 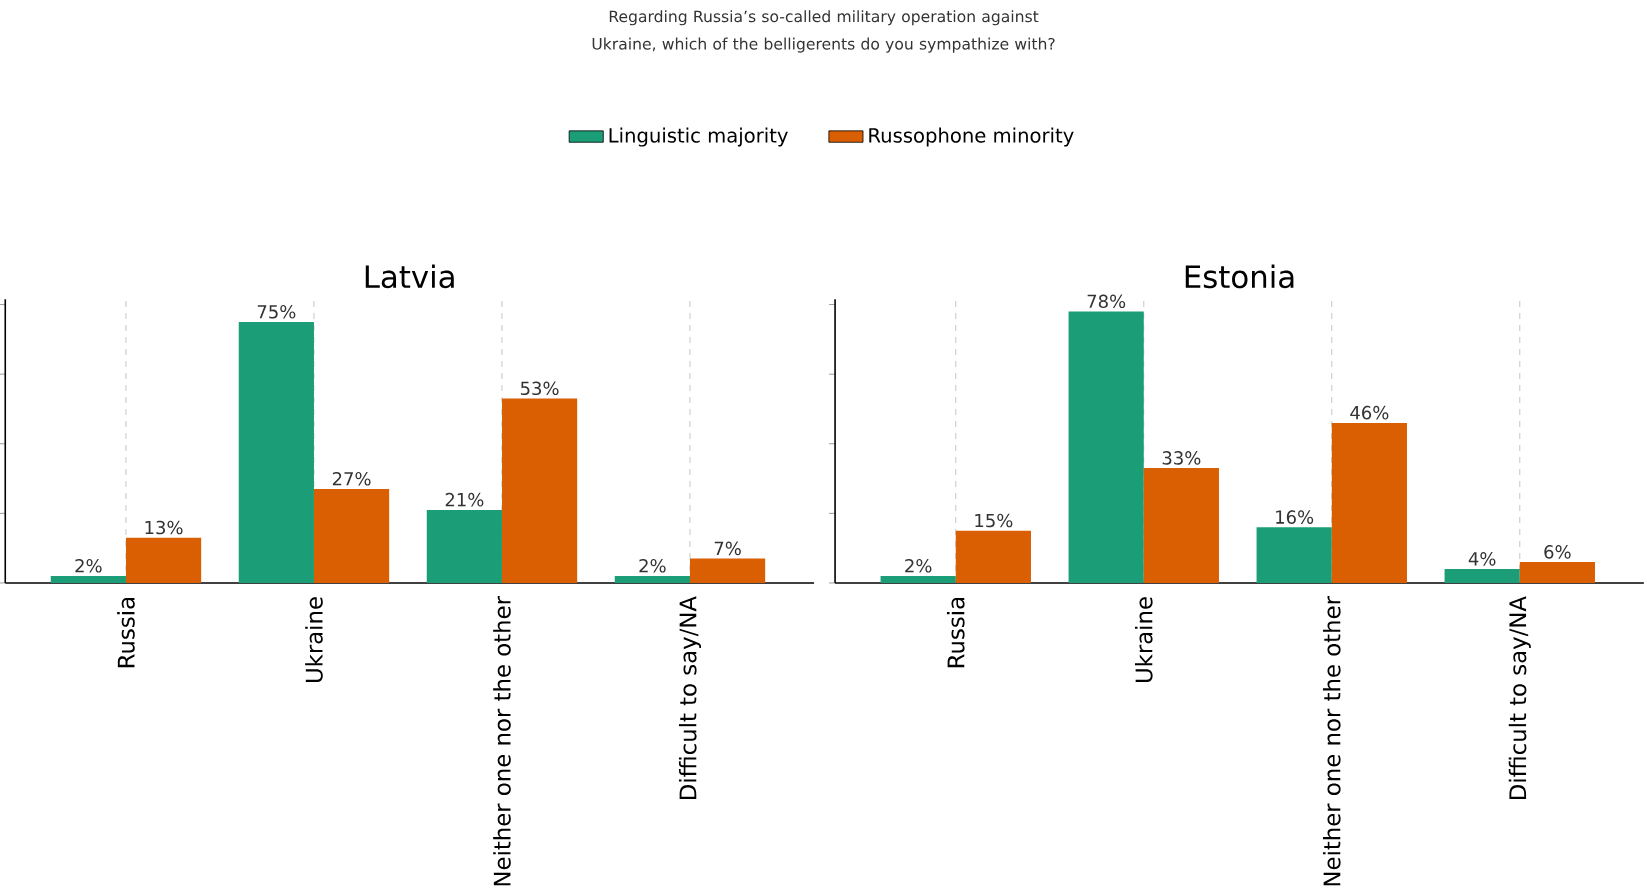 I want to click on data-label: 4%, so click(x=1482, y=559).